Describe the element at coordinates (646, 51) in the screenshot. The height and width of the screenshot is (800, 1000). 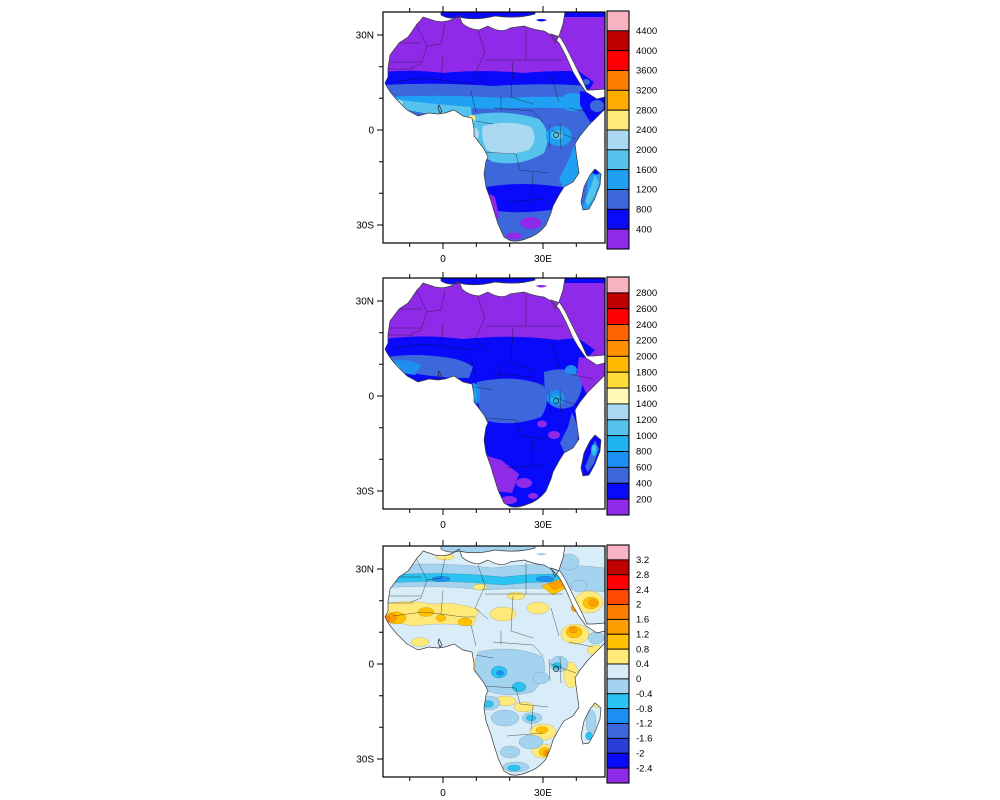
I see `colorbar-tick-label: 4000` at that location.